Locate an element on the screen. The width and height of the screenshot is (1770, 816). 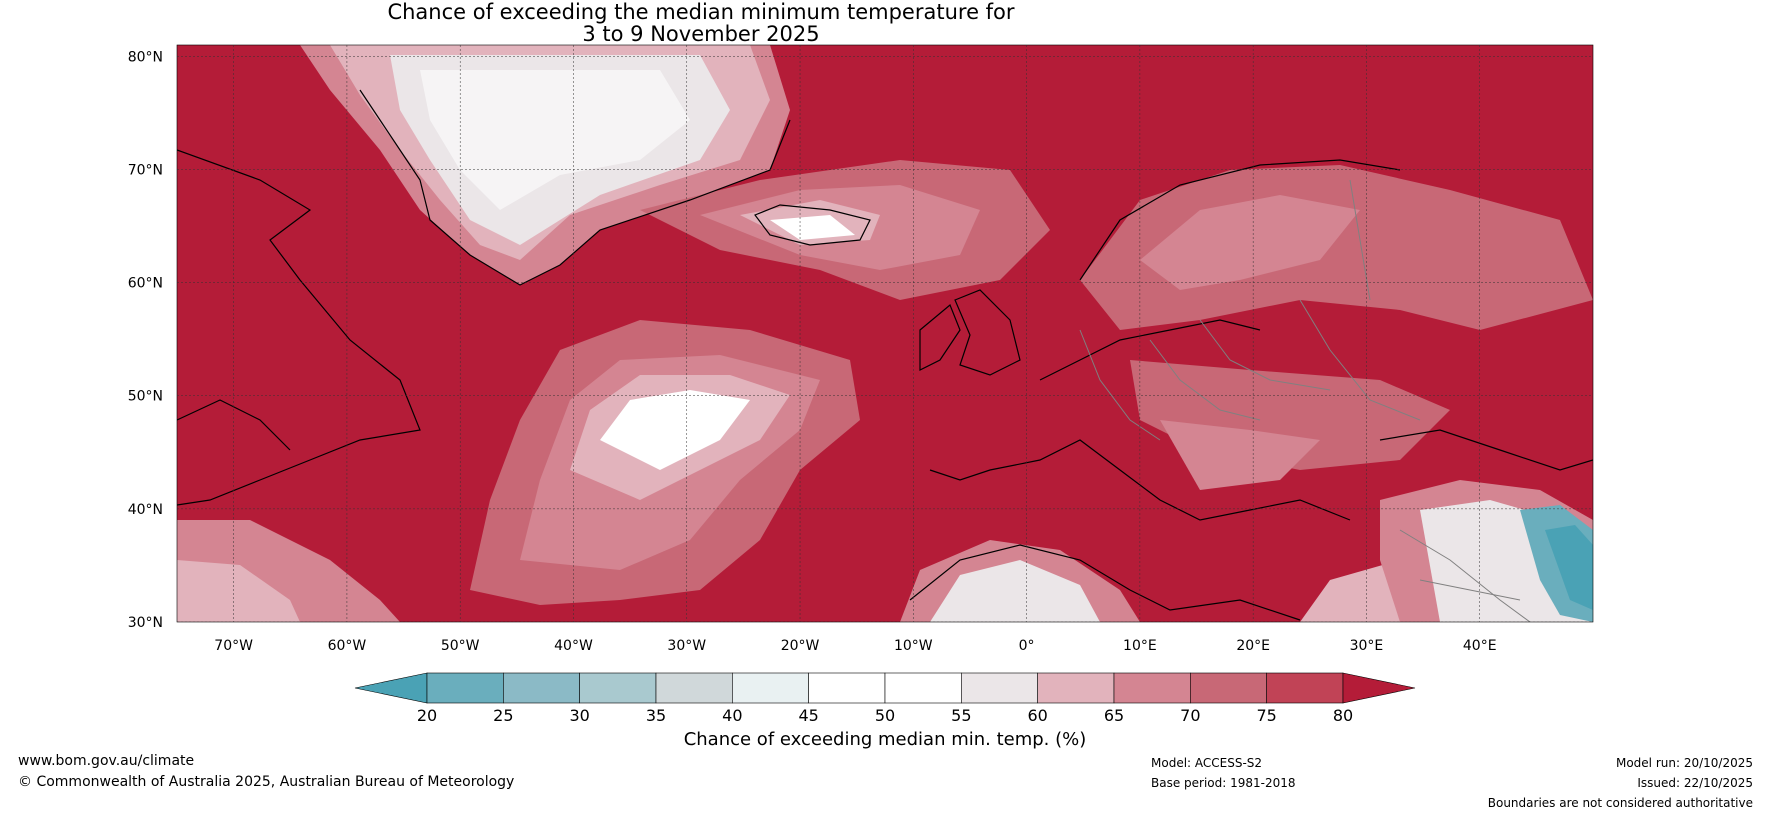
lon-tick-label: 40°E is located at coordinates (1480, 646).